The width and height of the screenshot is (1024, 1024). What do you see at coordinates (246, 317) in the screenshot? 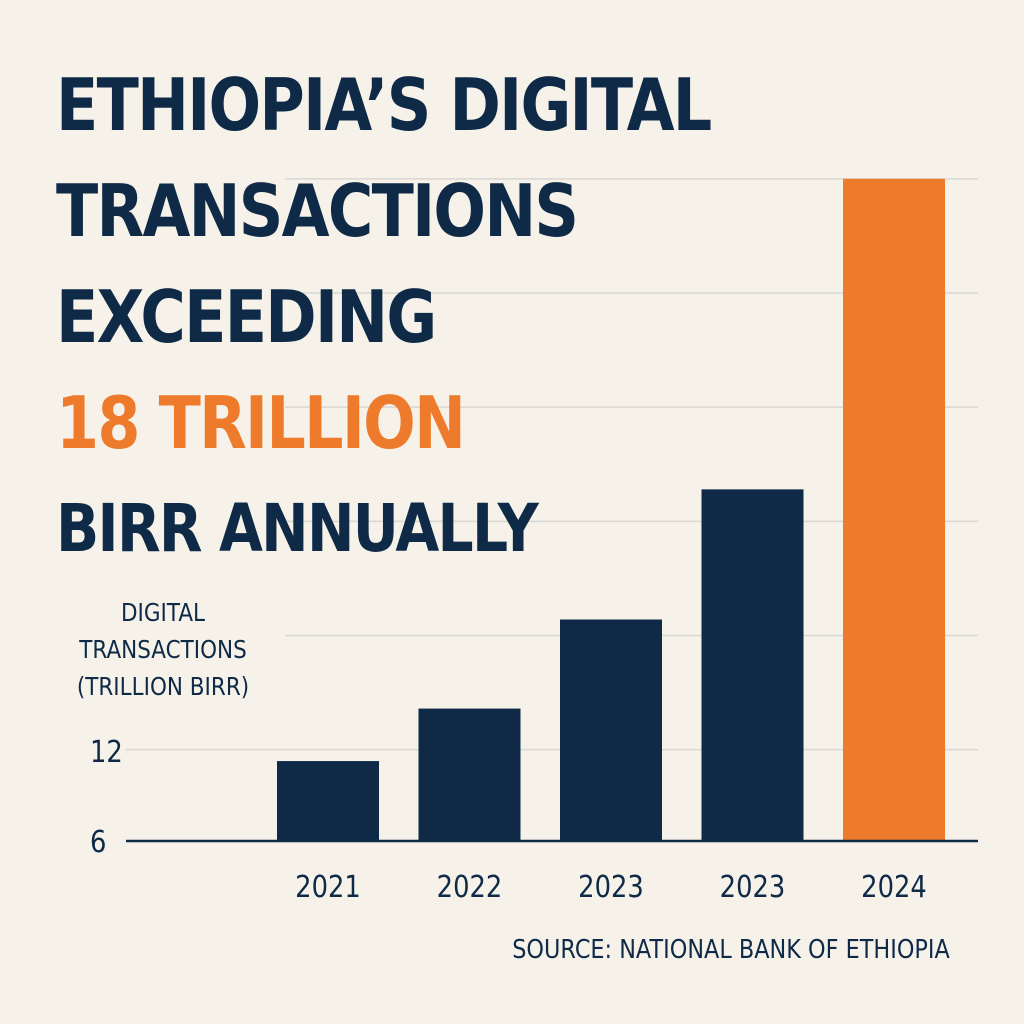
I see `title-line-3: EXCEEDING` at bounding box center [246, 317].